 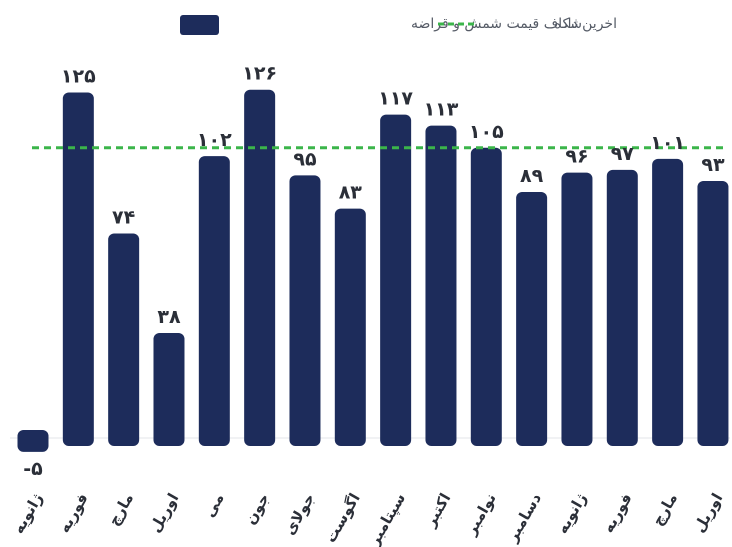 I want to click on data-label: ۹۶, so click(x=576, y=157).